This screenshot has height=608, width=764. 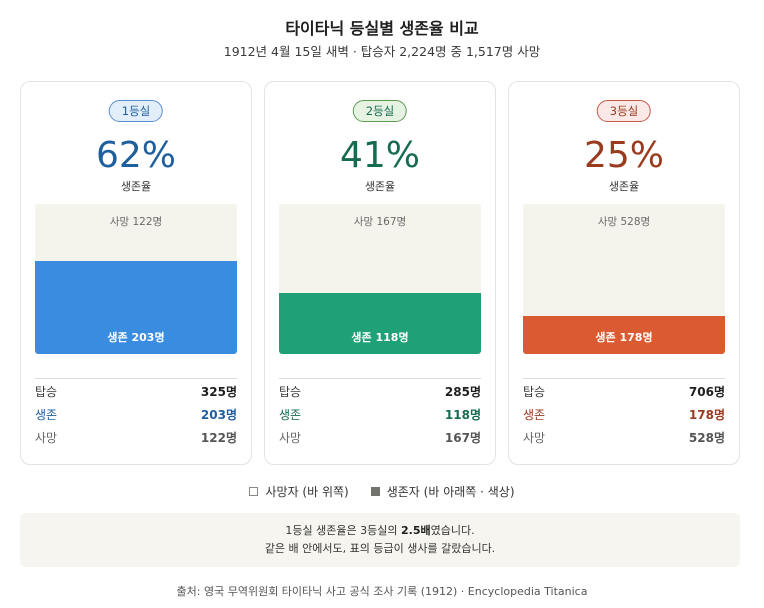 What do you see at coordinates (380, 548) in the screenshot?
I see `note-line-2: 같은 배 안에서도, 표의 등급이 생사를 갈랐습니다.` at bounding box center [380, 548].